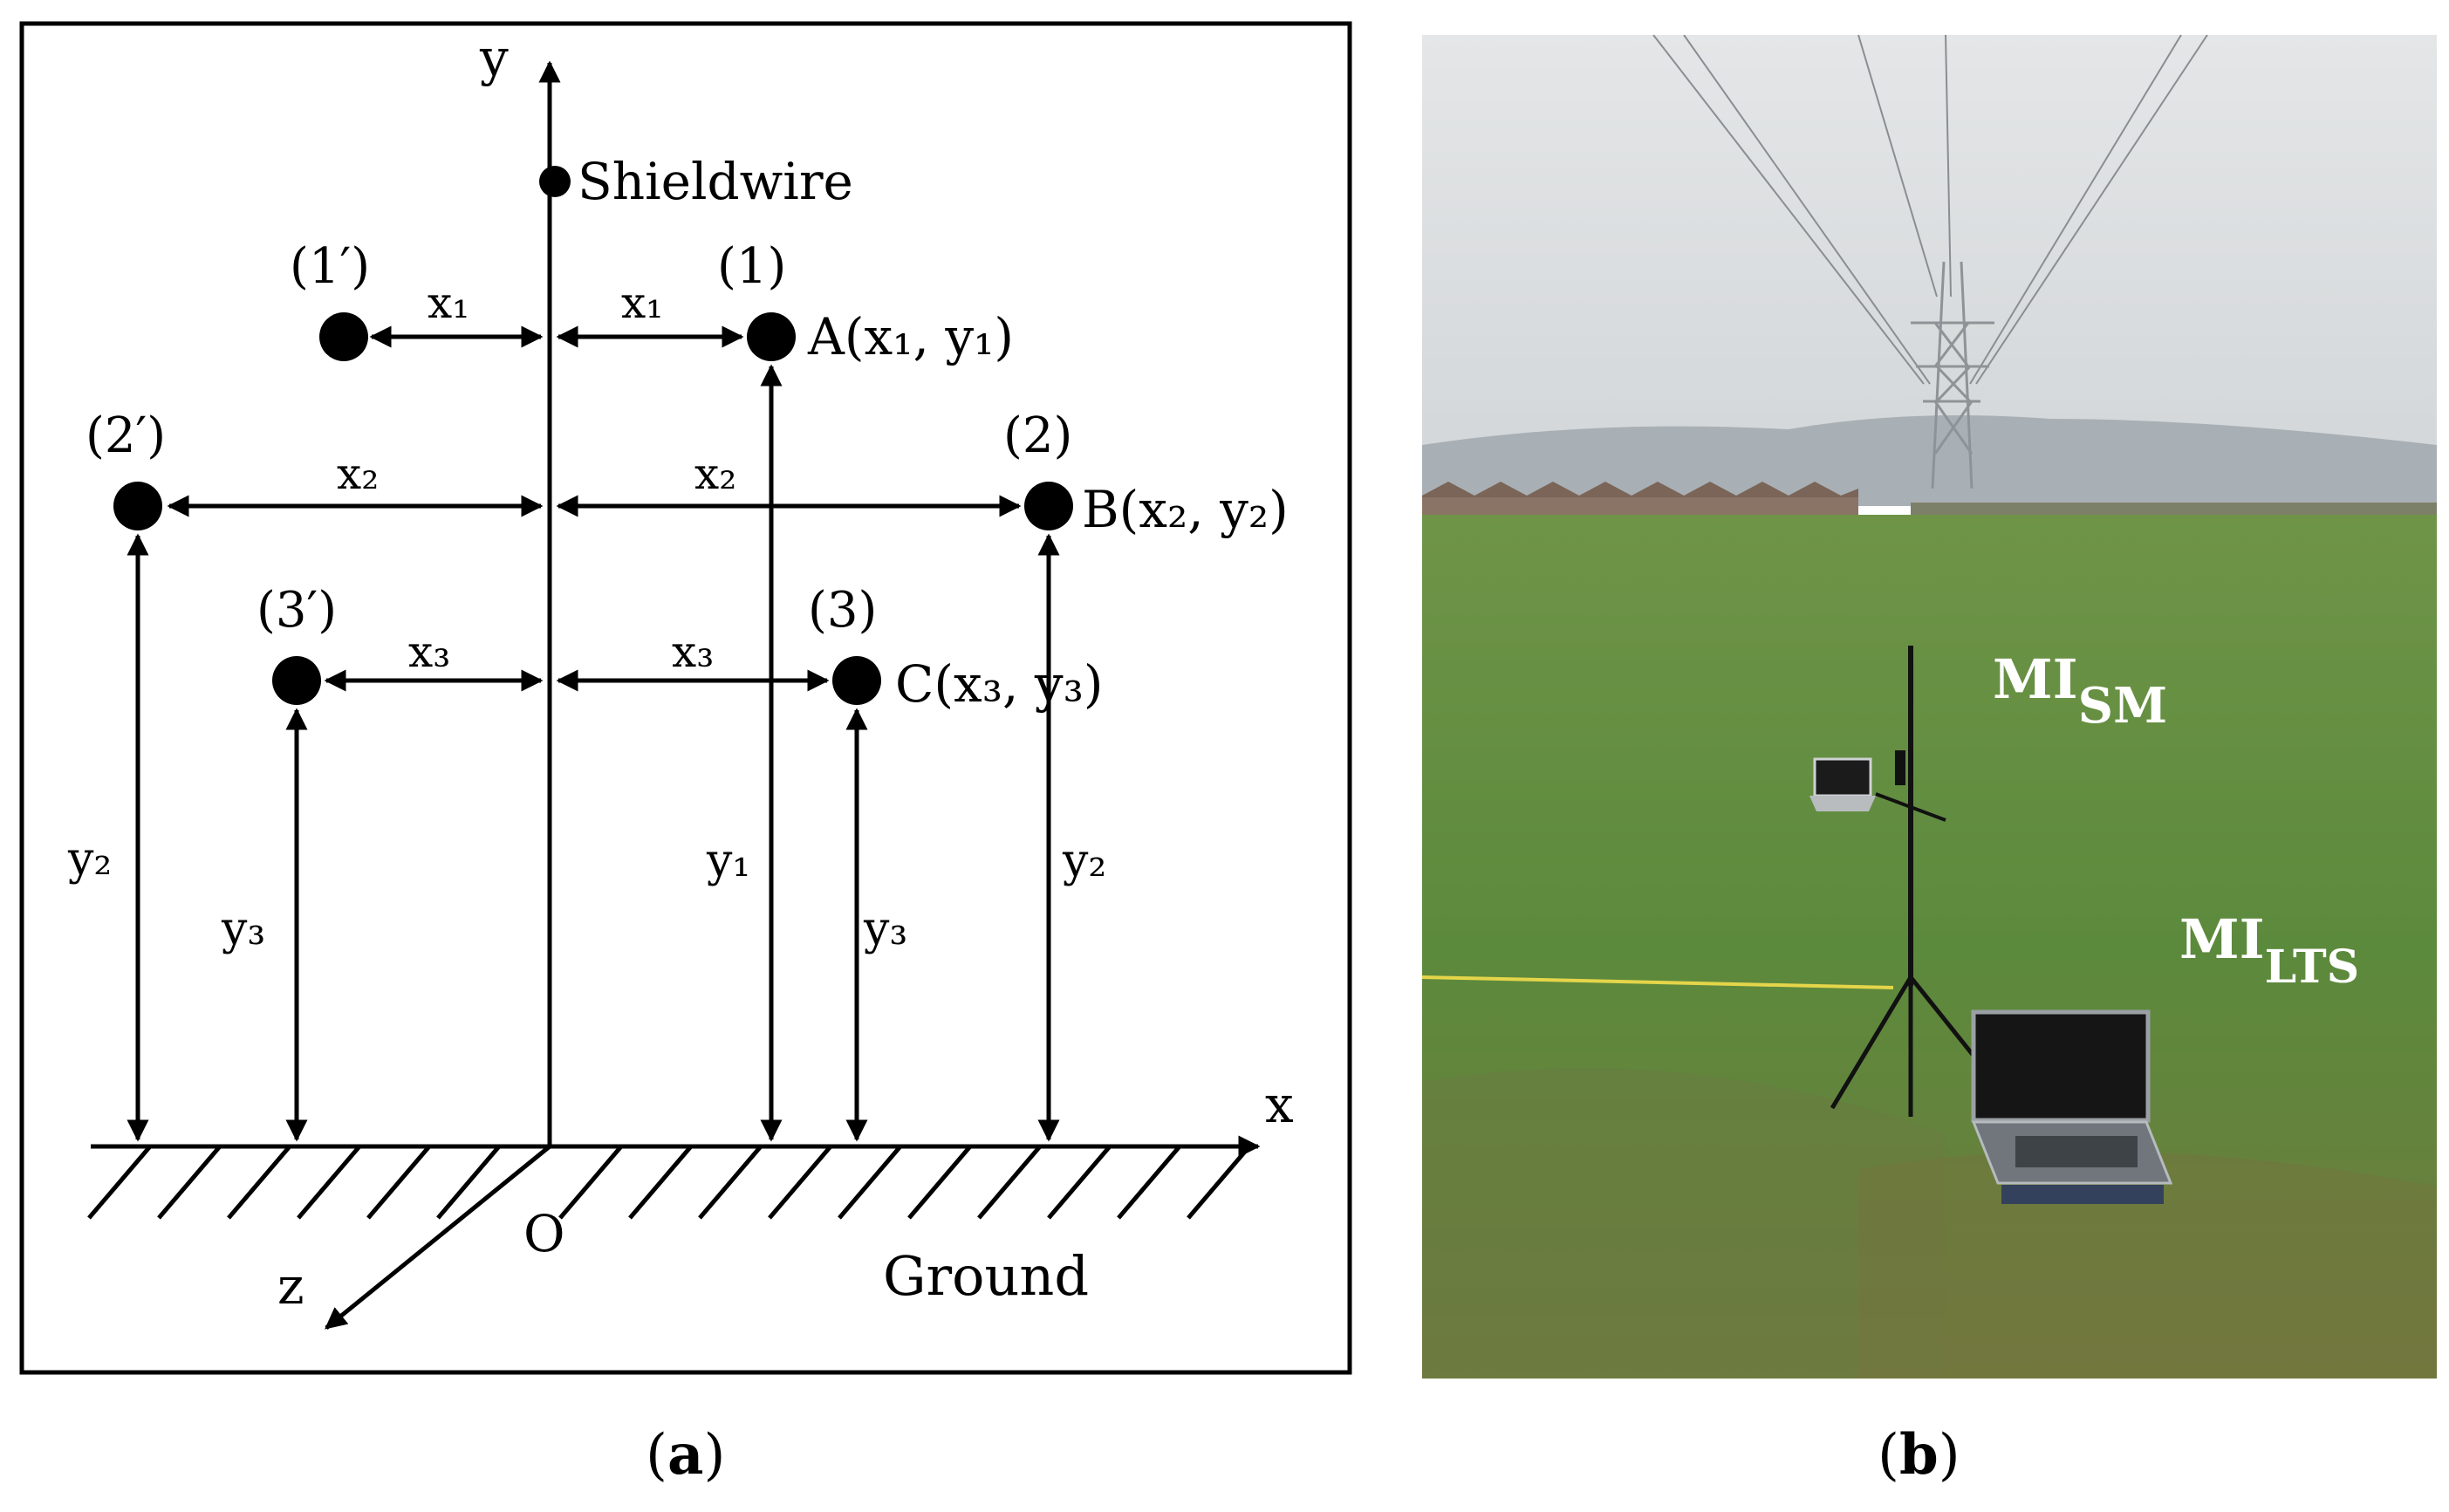 The width and height of the screenshot is (2449, 1512). What do you see at coordinates (642, 302) in the screenshot?
I see `x1-right-label: x₁` at bounding box center [642, 302].